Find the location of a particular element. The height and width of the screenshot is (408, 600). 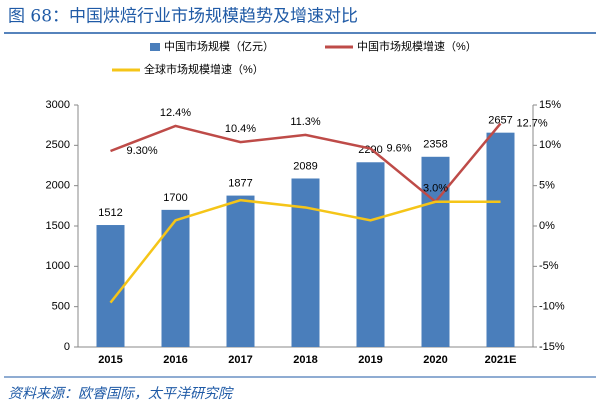

source: 资料来源：欧睿国际，太平洋研究院 is located at coordinates (121, 394).